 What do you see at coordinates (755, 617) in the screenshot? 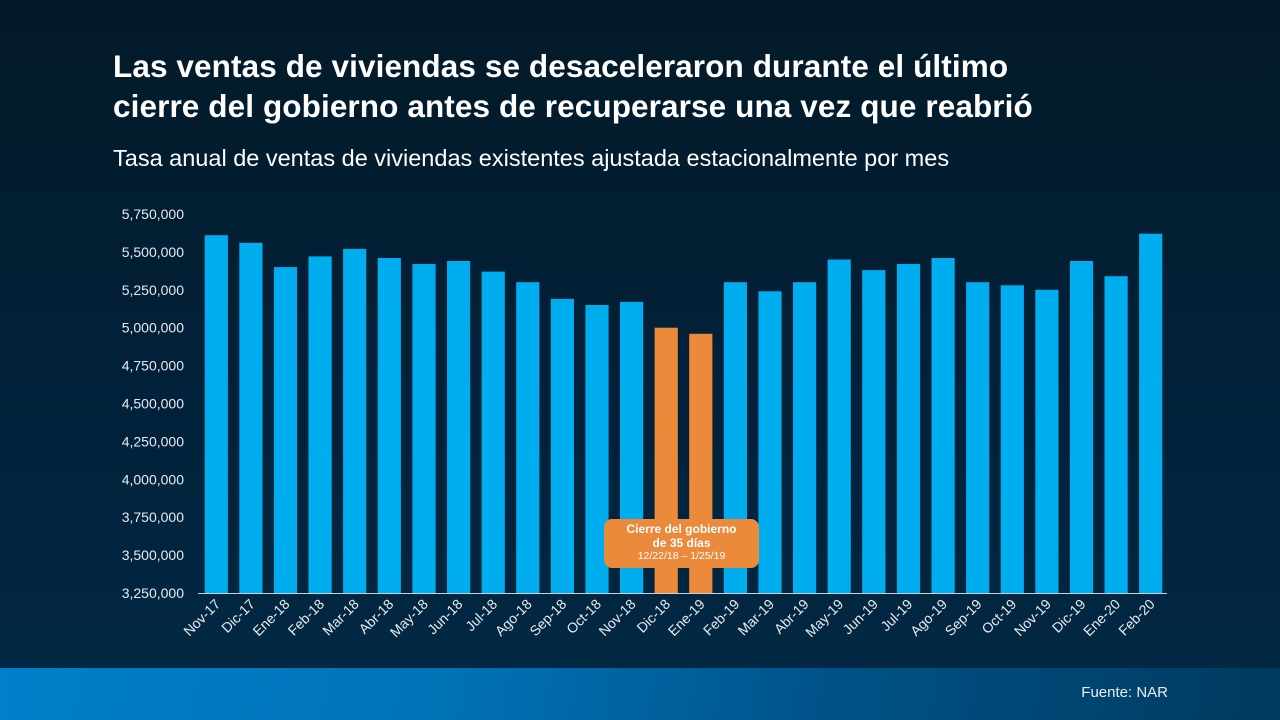
I see `x-tick-label: Mar-19` at bounding box center [755, 617].